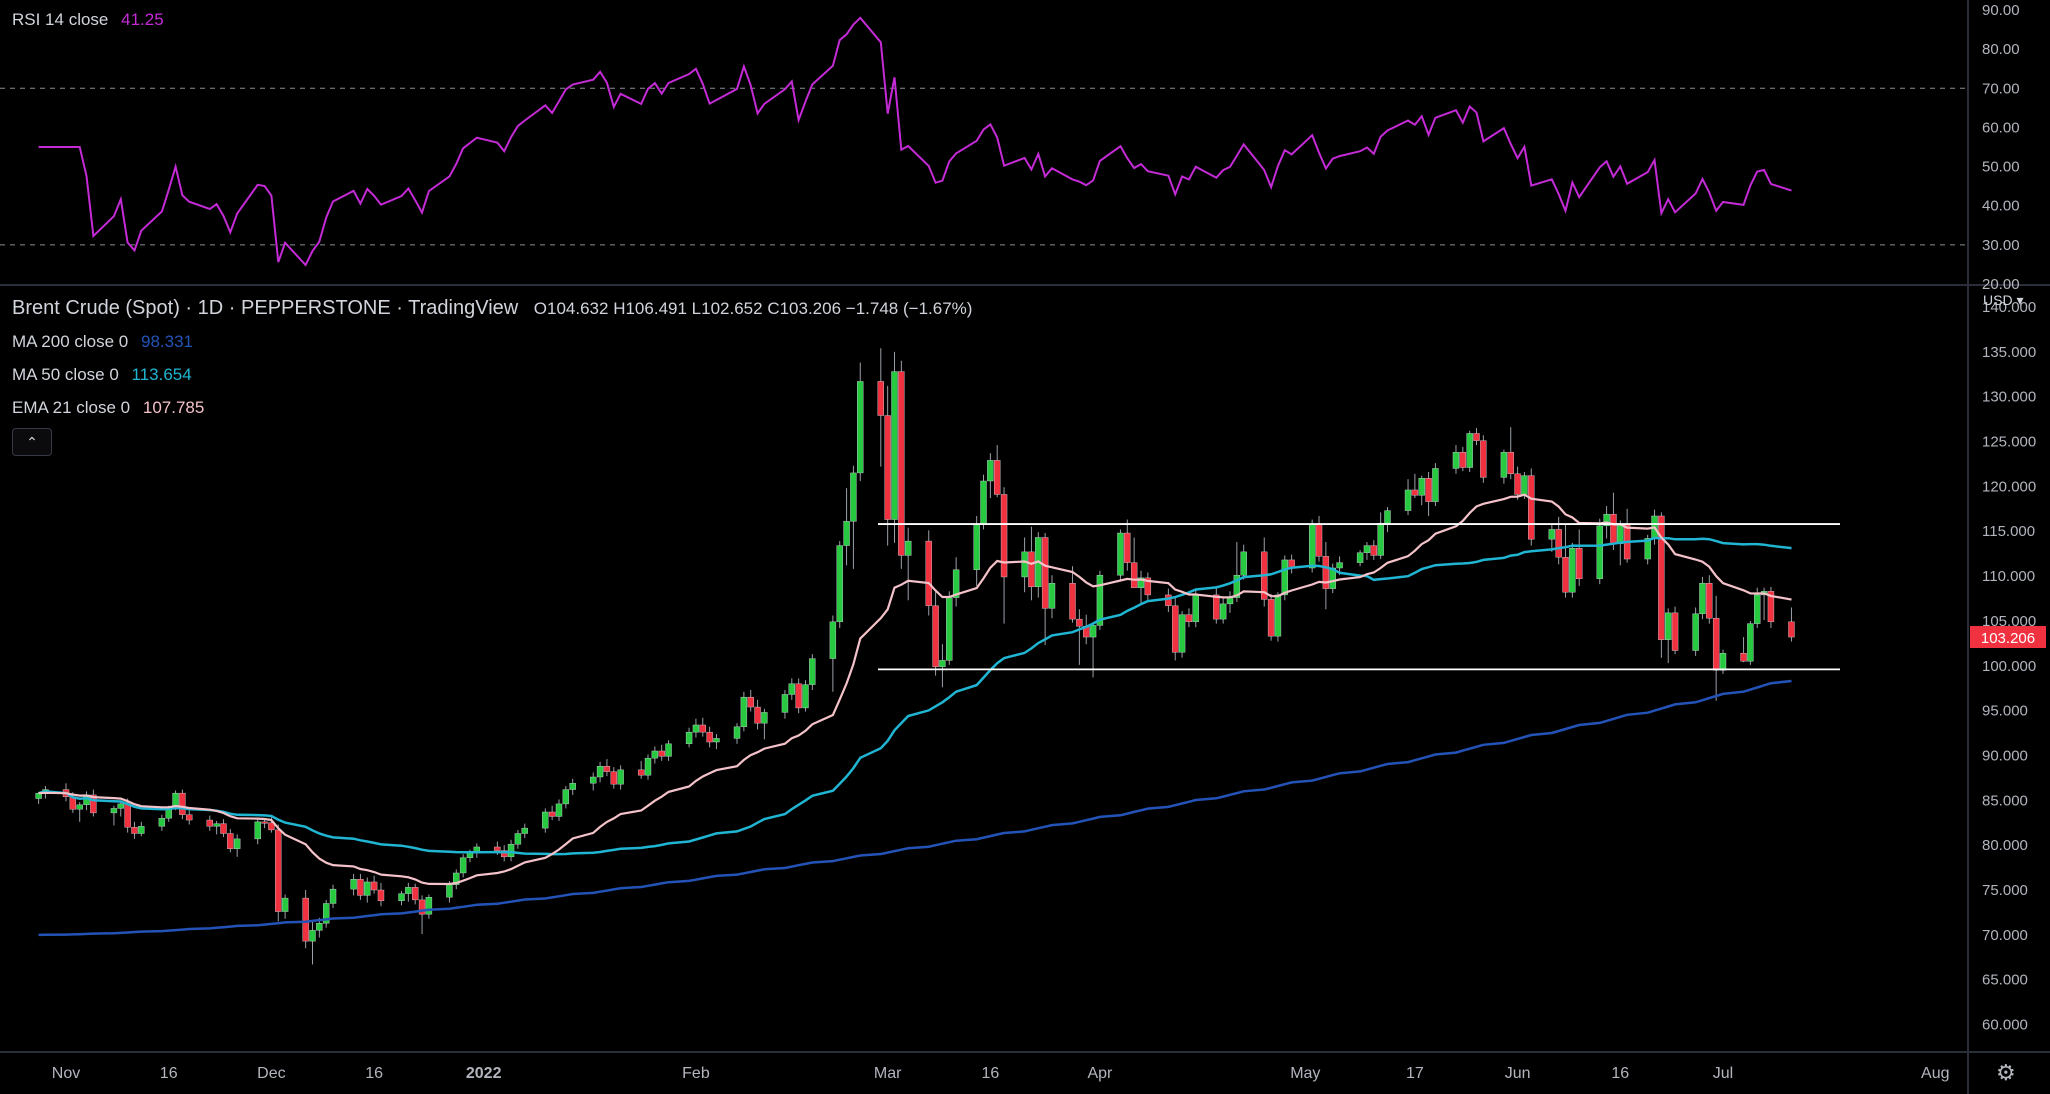 Image resolution: width=2050 pixels, height=1094 pixels. What do you see at coordinates (70, 341) in the screenshot?
I see `ma200-label: MA 200 close 0` at bounding box center [70, 341].